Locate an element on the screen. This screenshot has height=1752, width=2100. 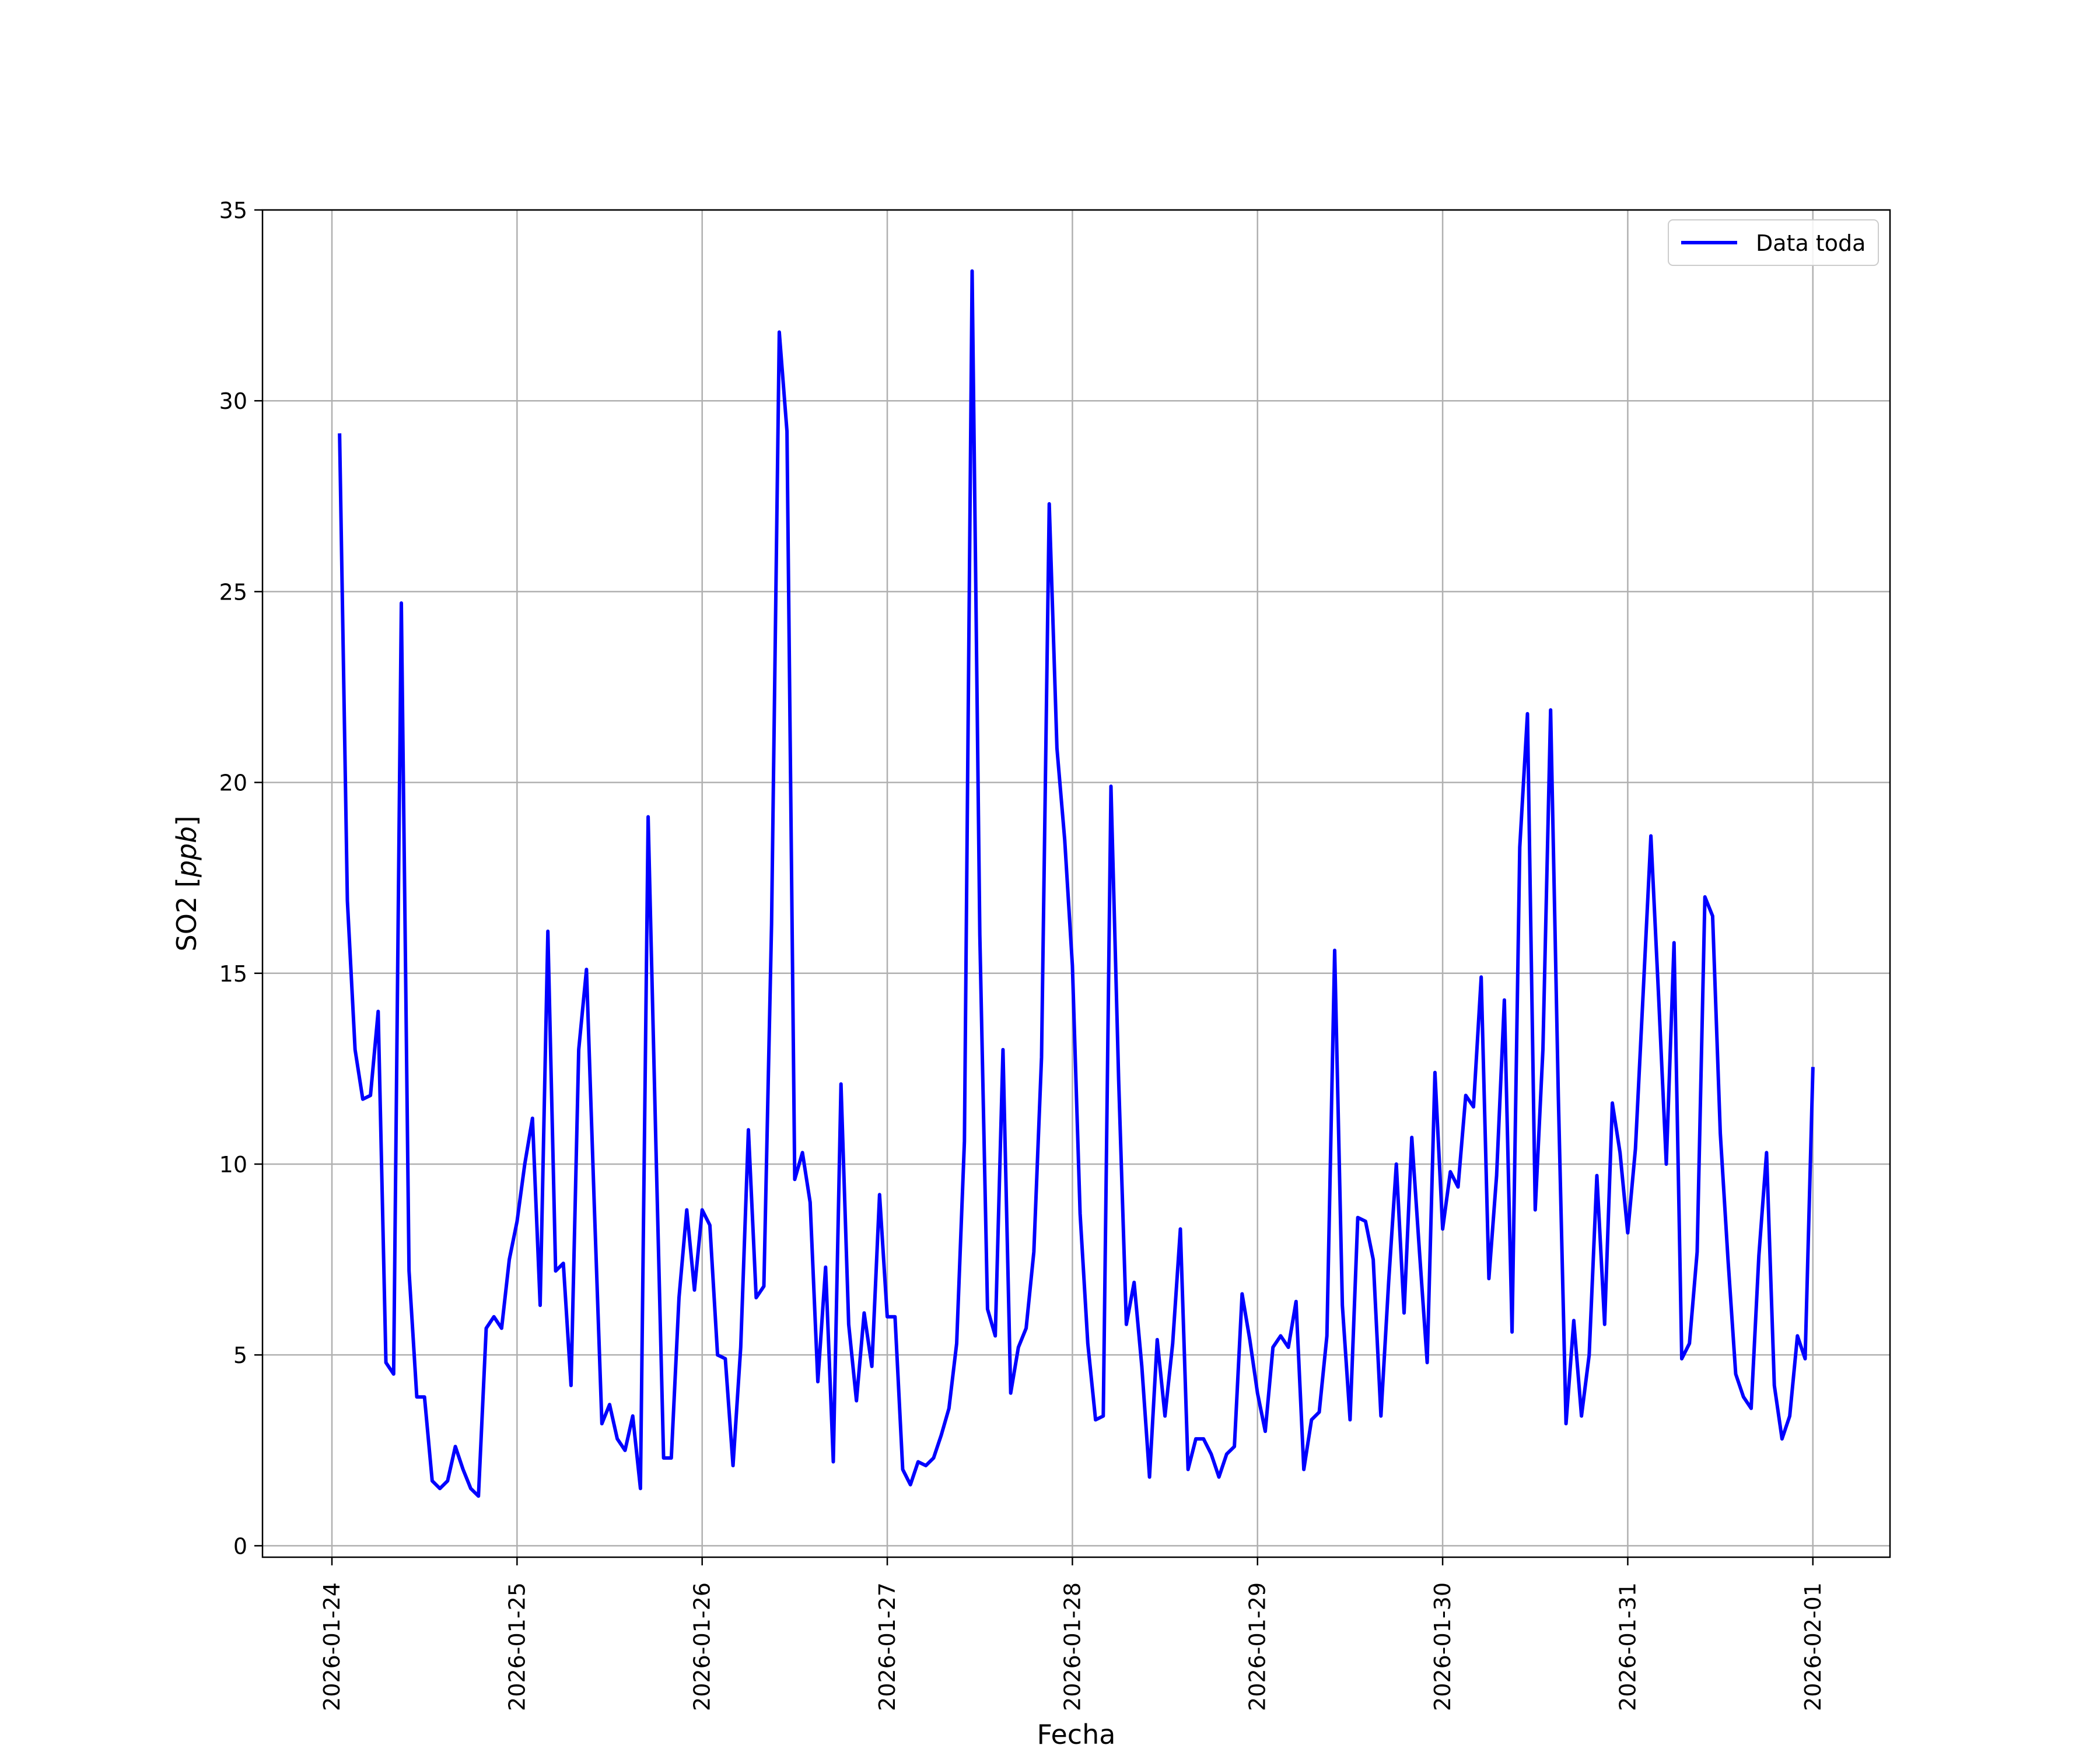
x-tick-label: 2026-01-27 is located at coordinates (887, 1647).